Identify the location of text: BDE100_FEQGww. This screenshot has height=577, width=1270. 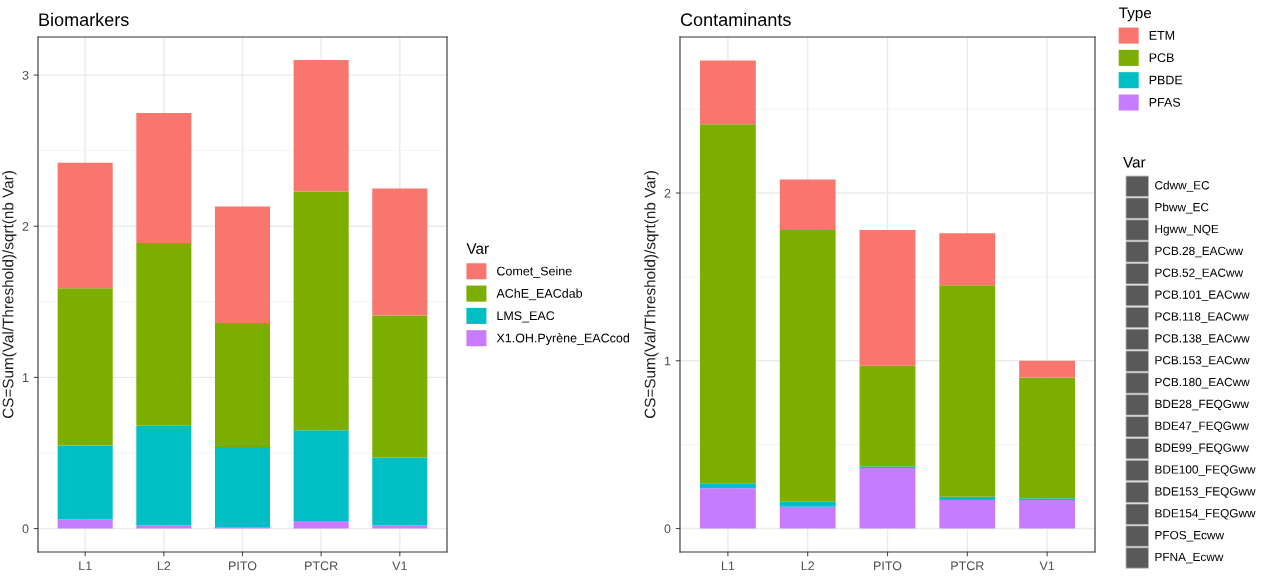
(1205, 470).